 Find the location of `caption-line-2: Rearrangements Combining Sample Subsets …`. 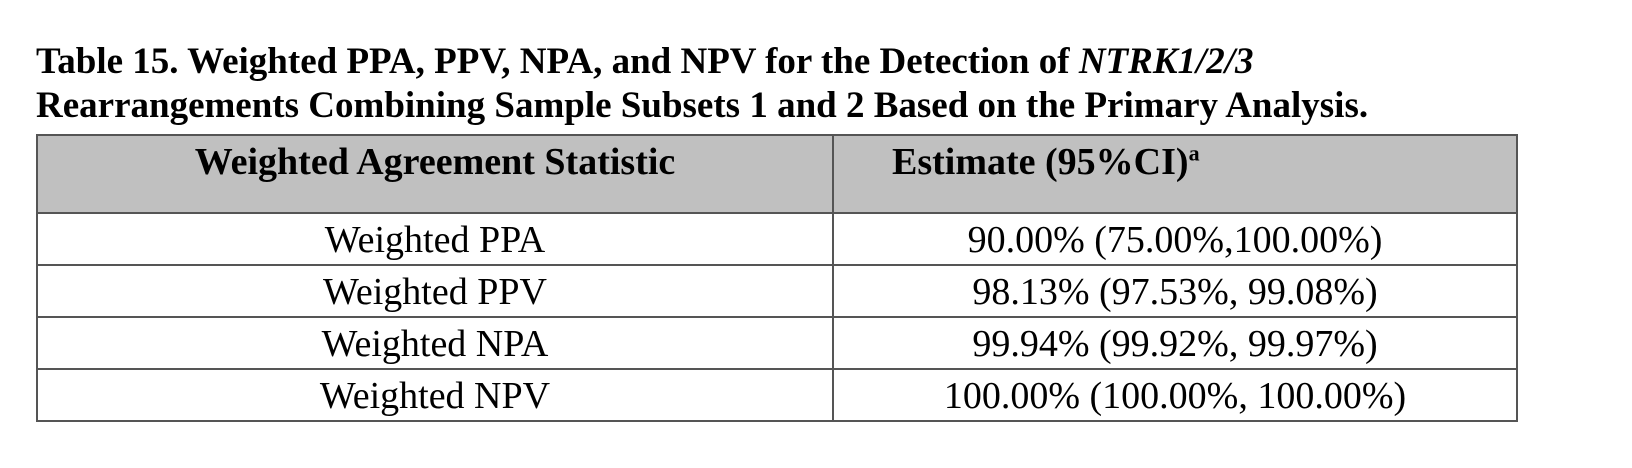

caption-line-2: Rearrangements Combining Sample Subsets … is located at coordinates (702, 105).